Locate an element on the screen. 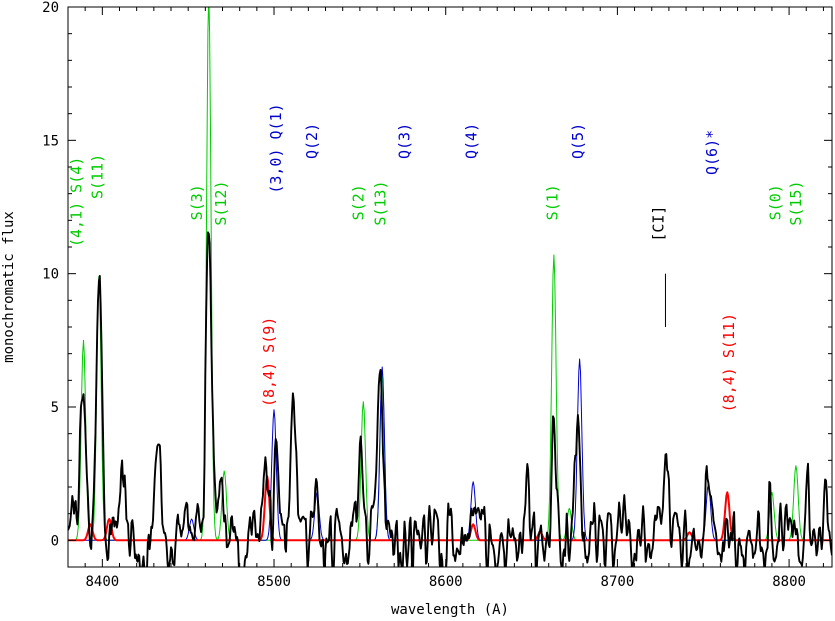 The image size is (835, 621). y-tick-label: 5 is located at coordinates (55, 408).